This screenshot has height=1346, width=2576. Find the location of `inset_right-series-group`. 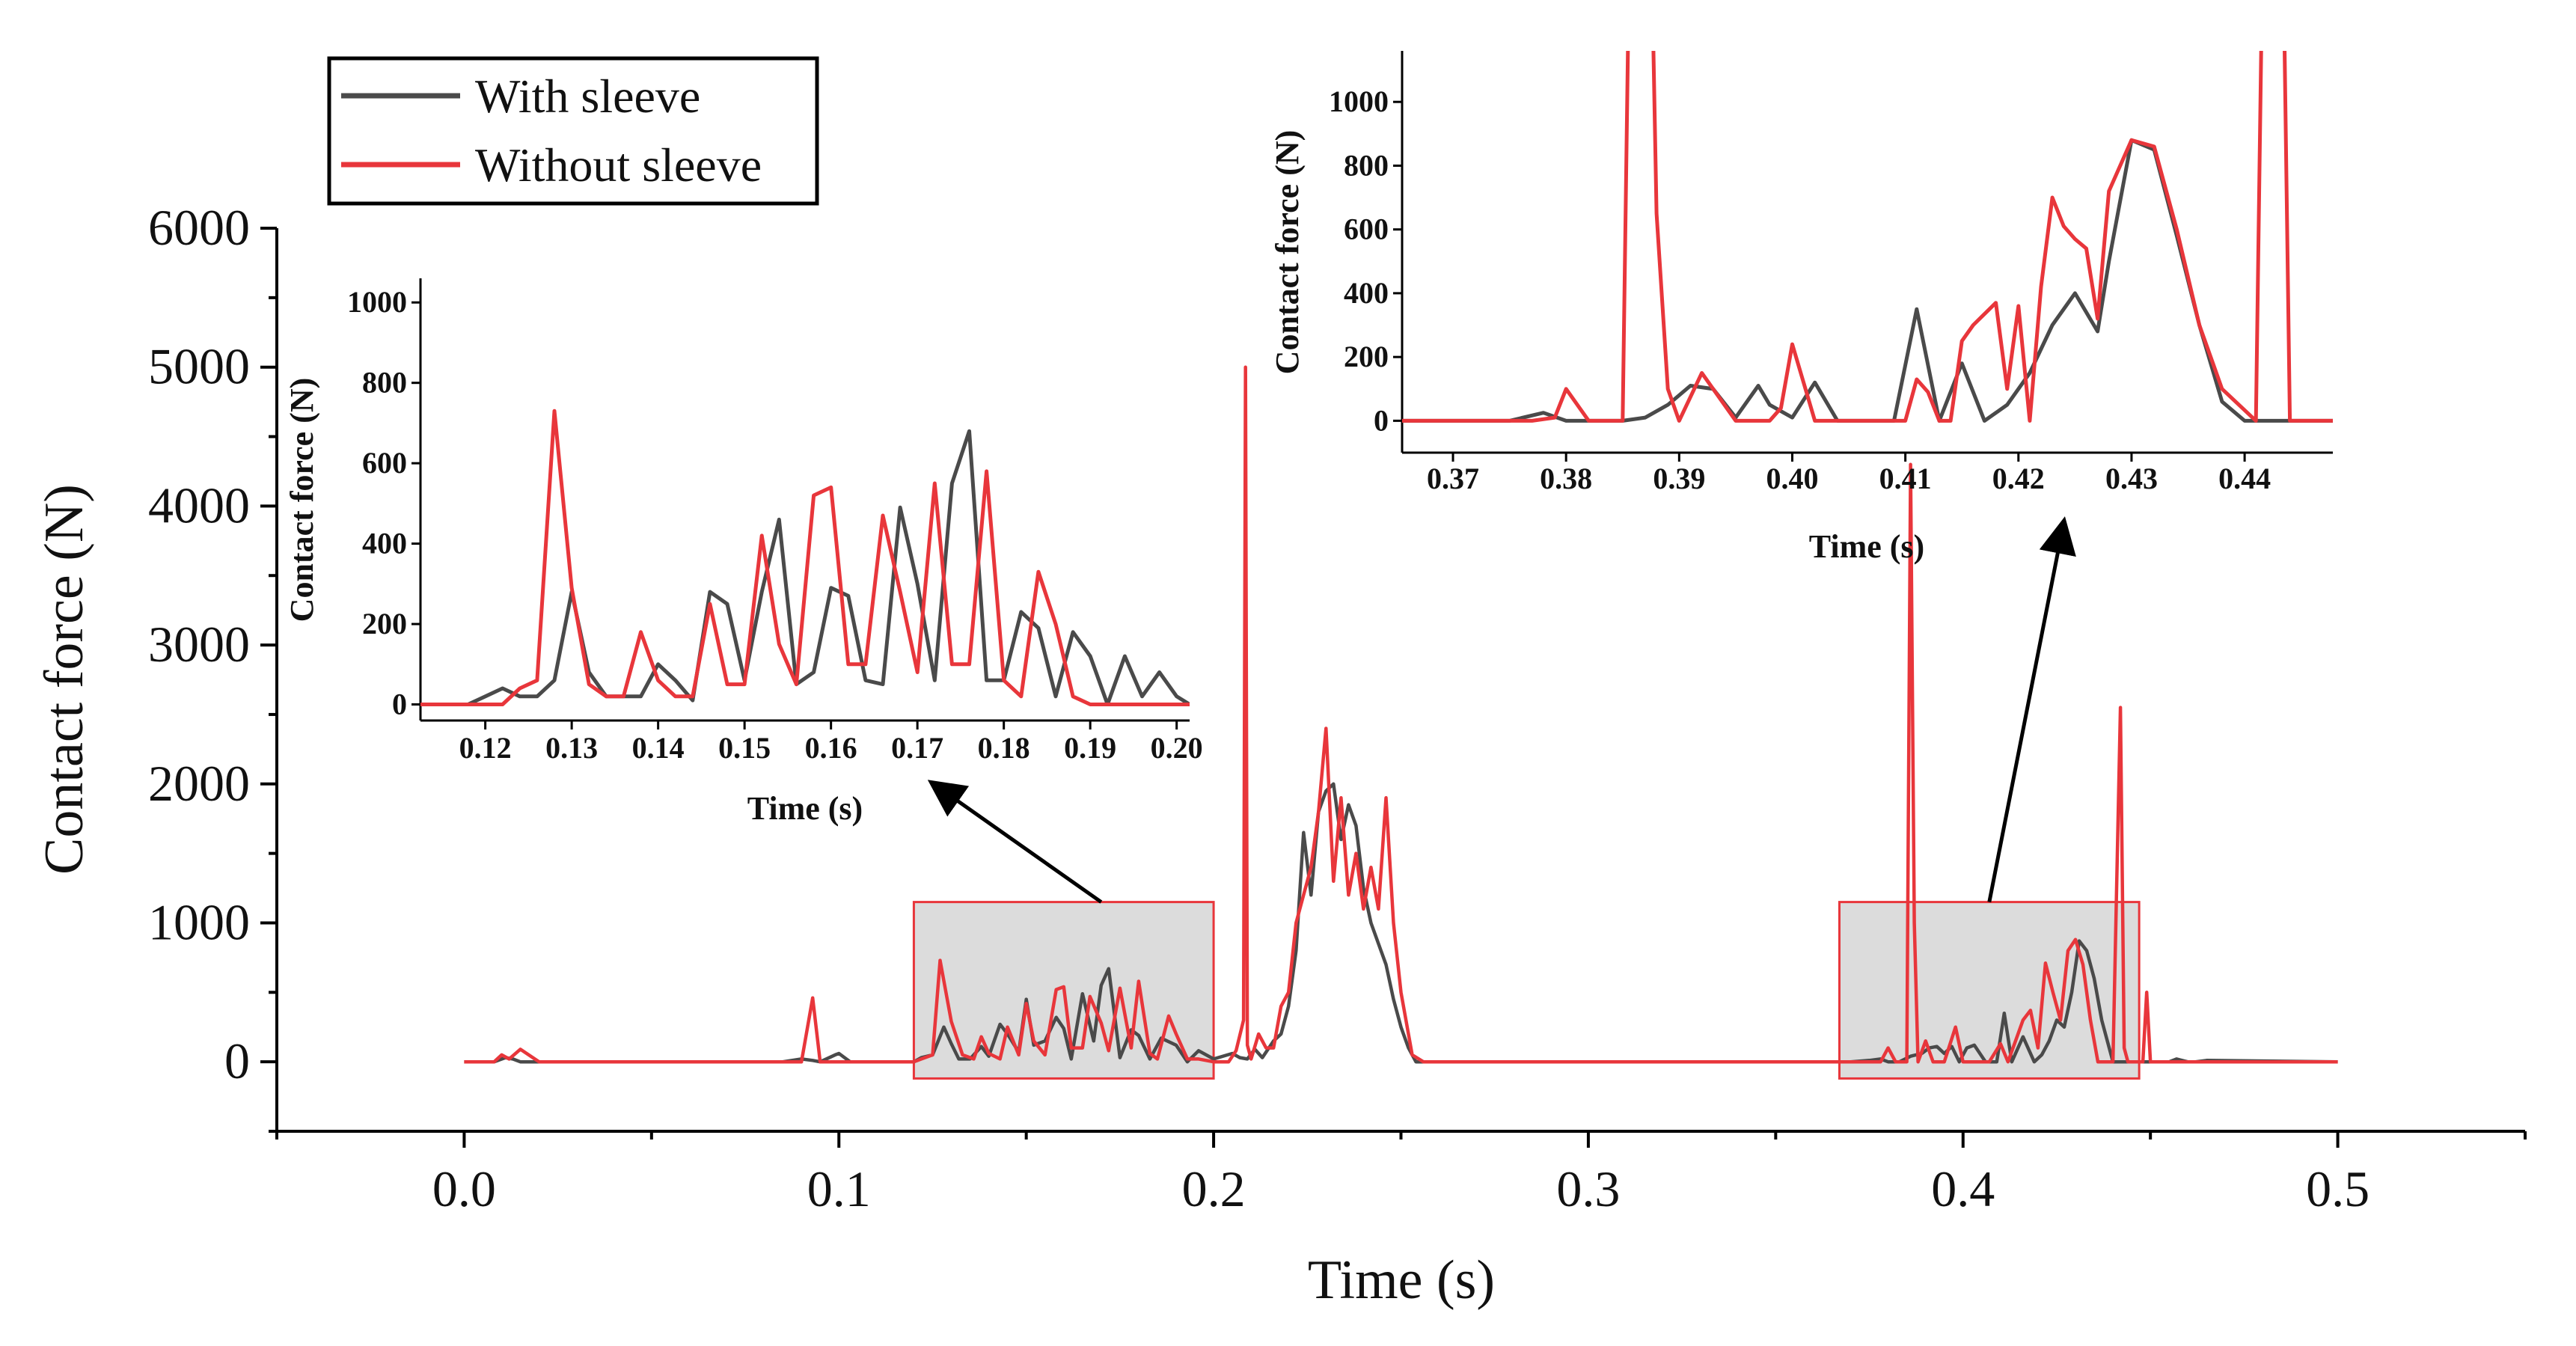

inset_right-series-group is located at coordinates (1868, 237).